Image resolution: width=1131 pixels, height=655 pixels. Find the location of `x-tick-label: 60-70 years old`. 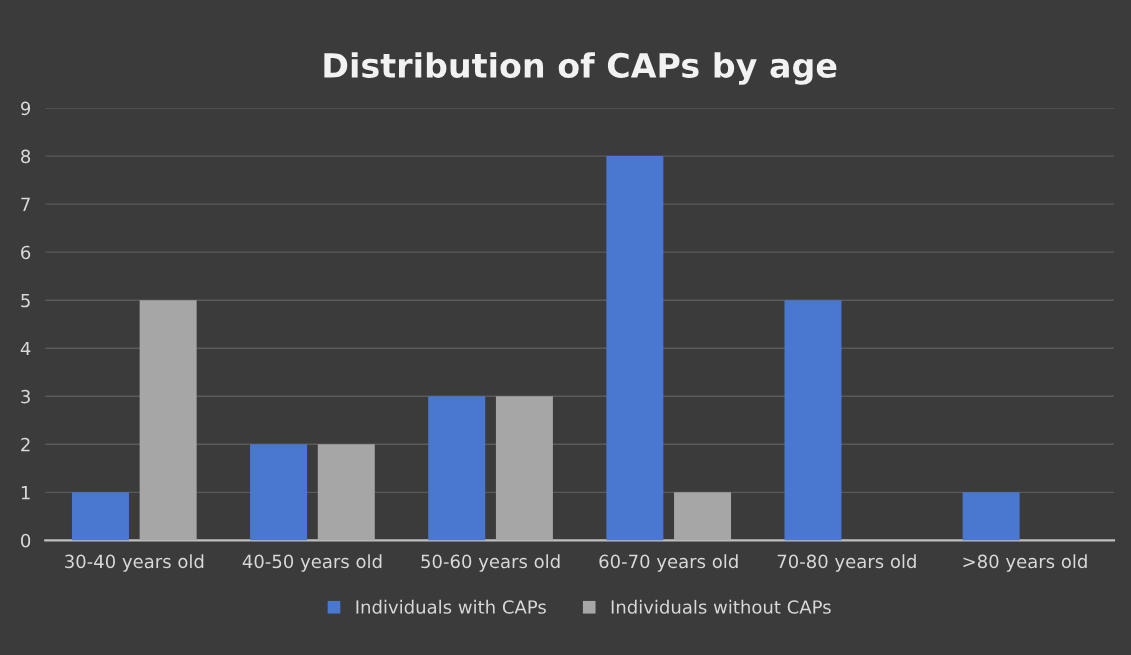

x-tick-label: 60-70 years old is located at coordinates (668, 563).